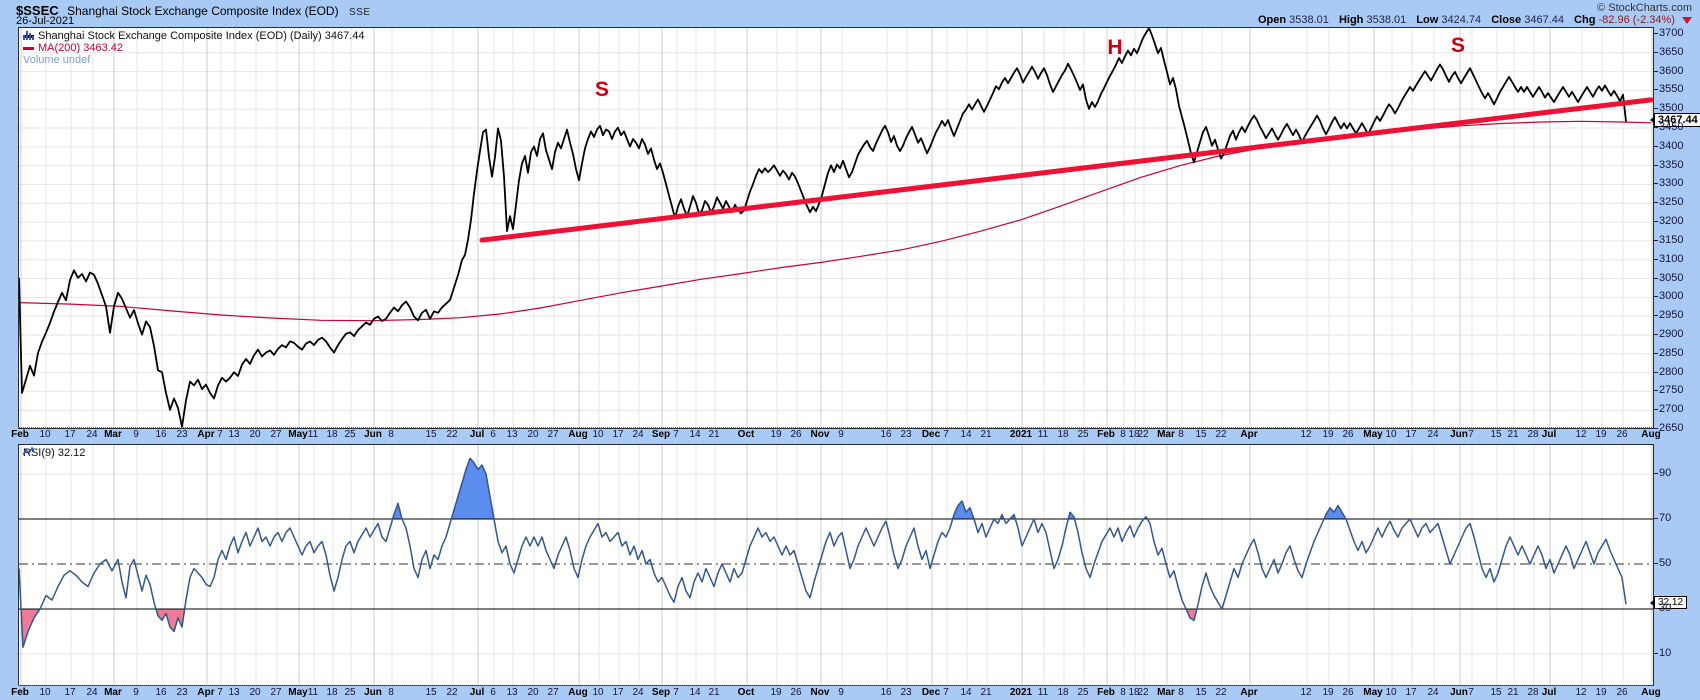  What do you see at coordinates (1671, 333) in the screenshot?
I see `price-y-label: 2900` at bounding box center [1671, 333].